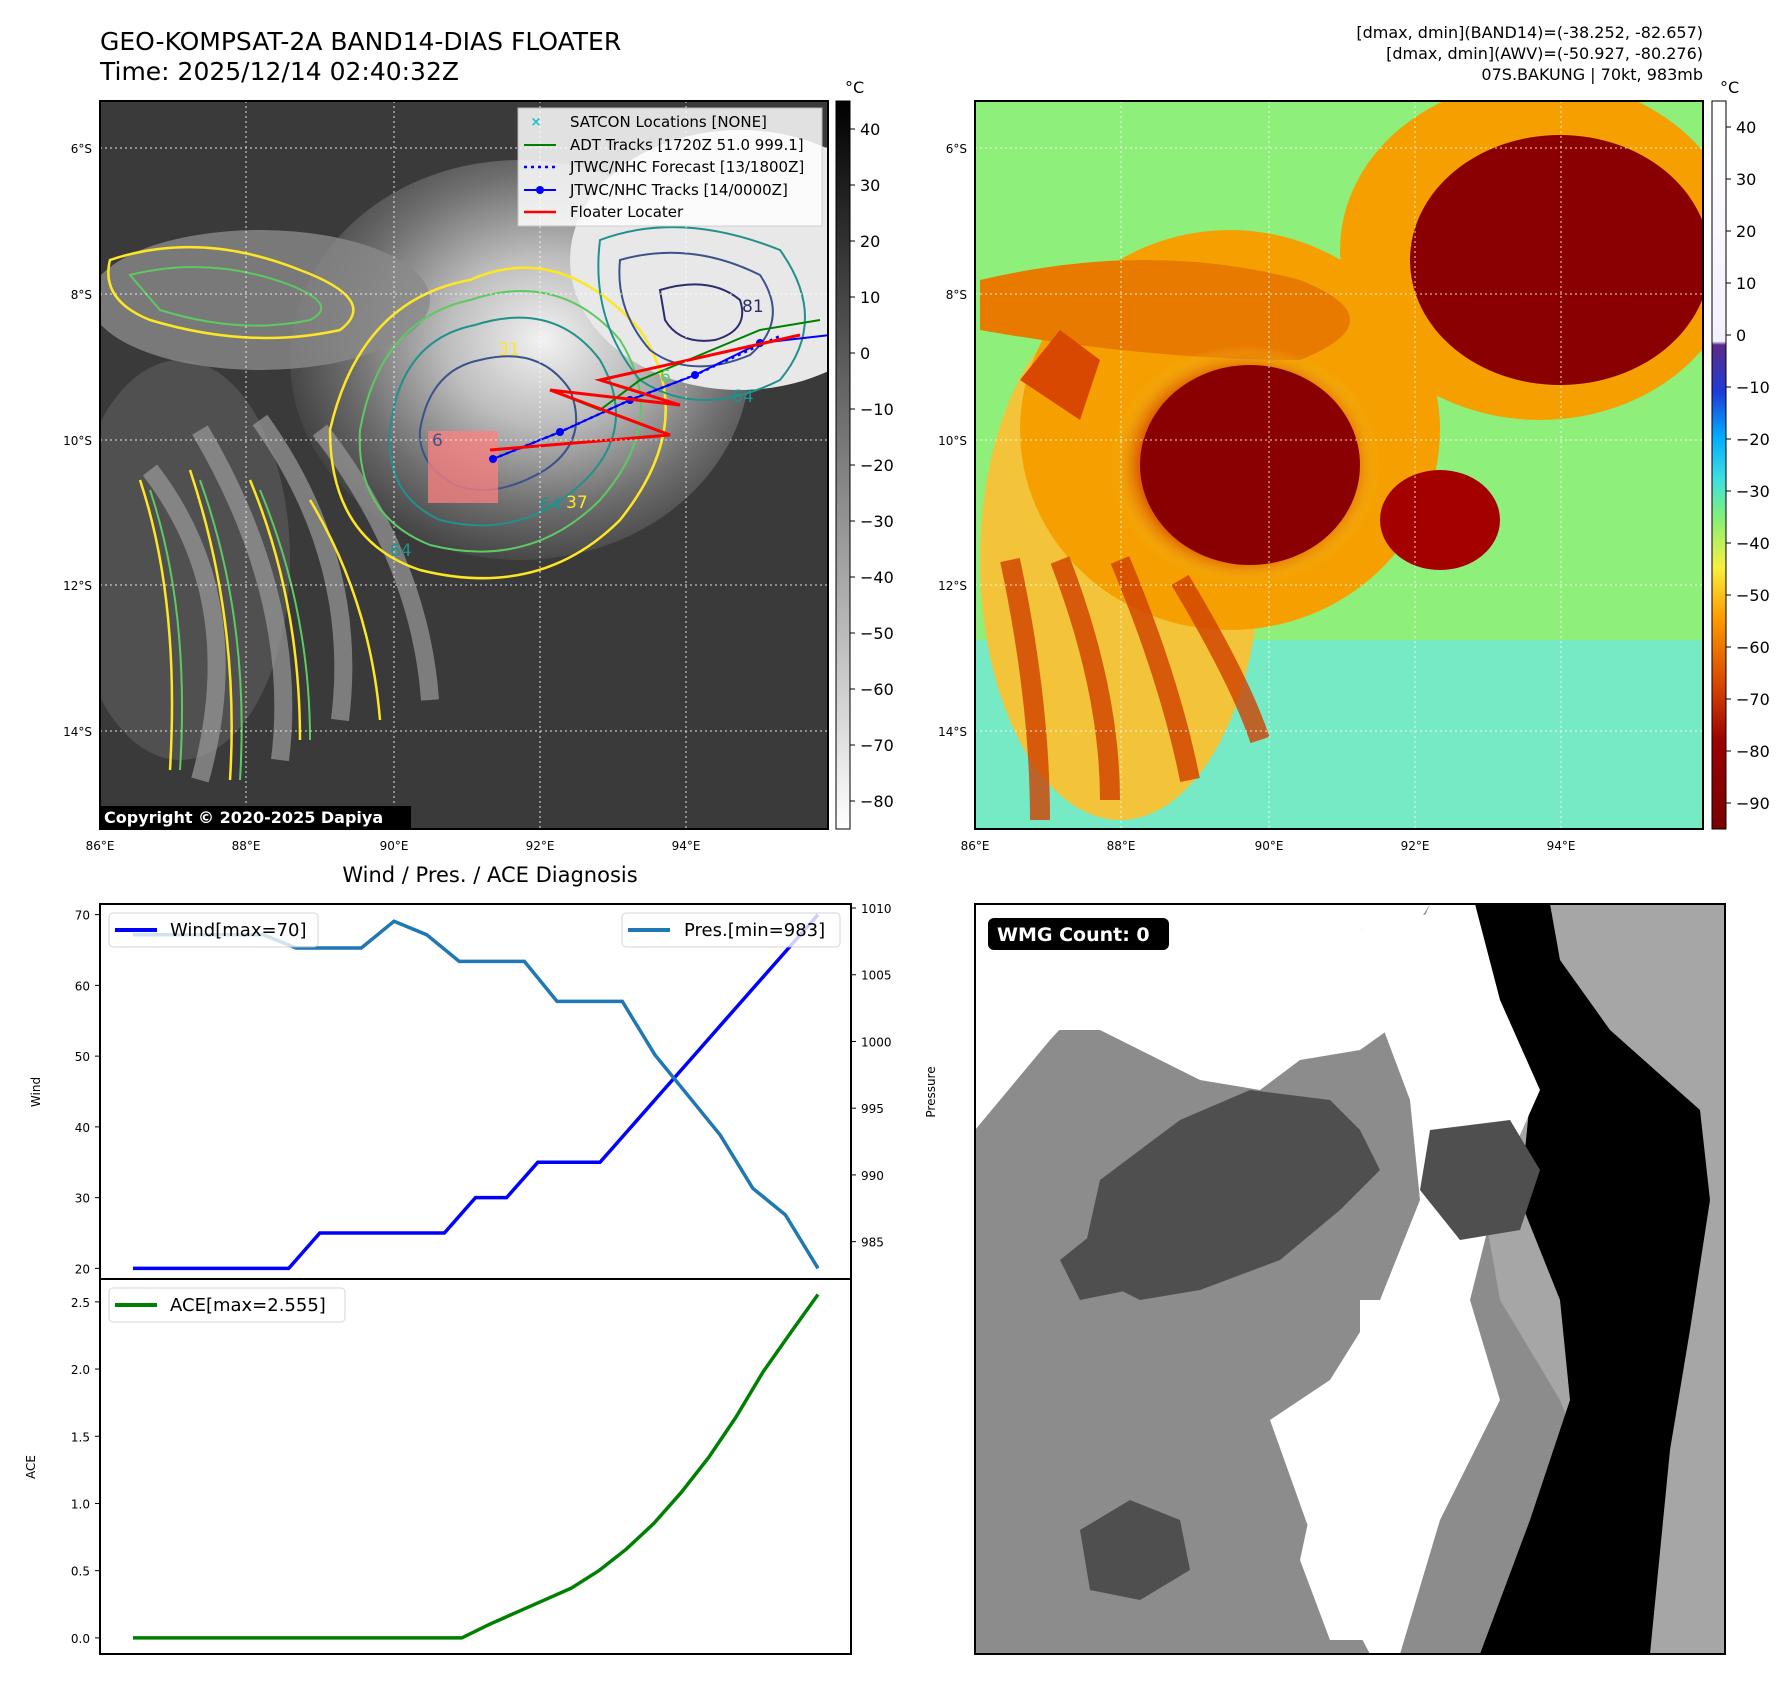  What do you see at coordinates (360, 41) in the screenshot?
I see `title-line1: GEO-KOMPSAT-2A BAND14-DIAS FLOATER` at bounding box center [360, 41].